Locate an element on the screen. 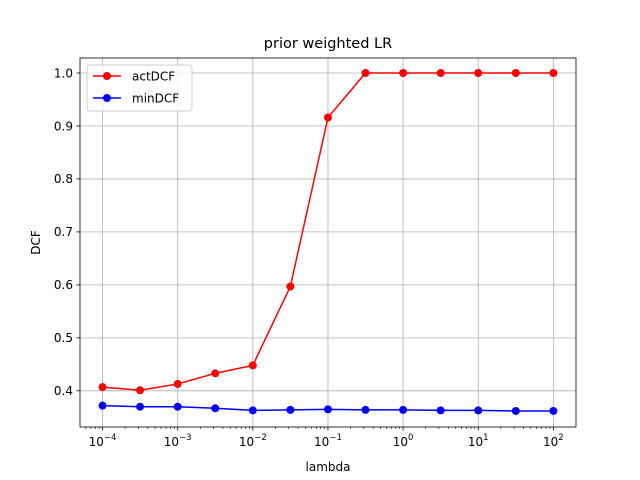 The height and width of the screenshot is (480, 640). x-tick-label: 10⁻¹ is located at coordinates (328, 441).